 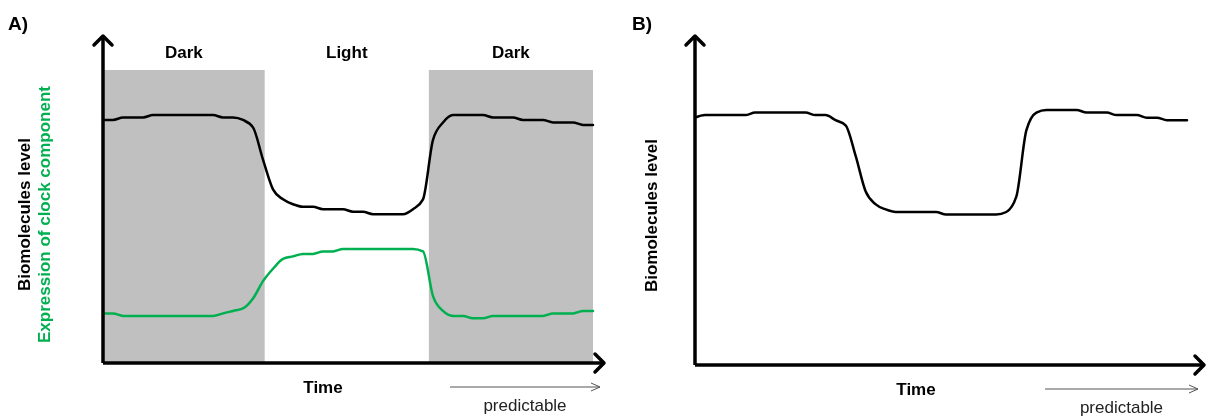 I want to click on text: Expression of clock component, so click(x=44, y=214).